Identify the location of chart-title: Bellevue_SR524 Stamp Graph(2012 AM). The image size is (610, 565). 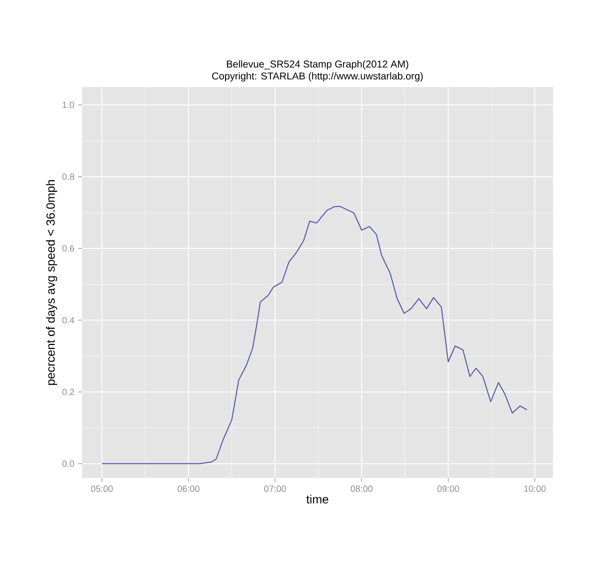
(317, 65).